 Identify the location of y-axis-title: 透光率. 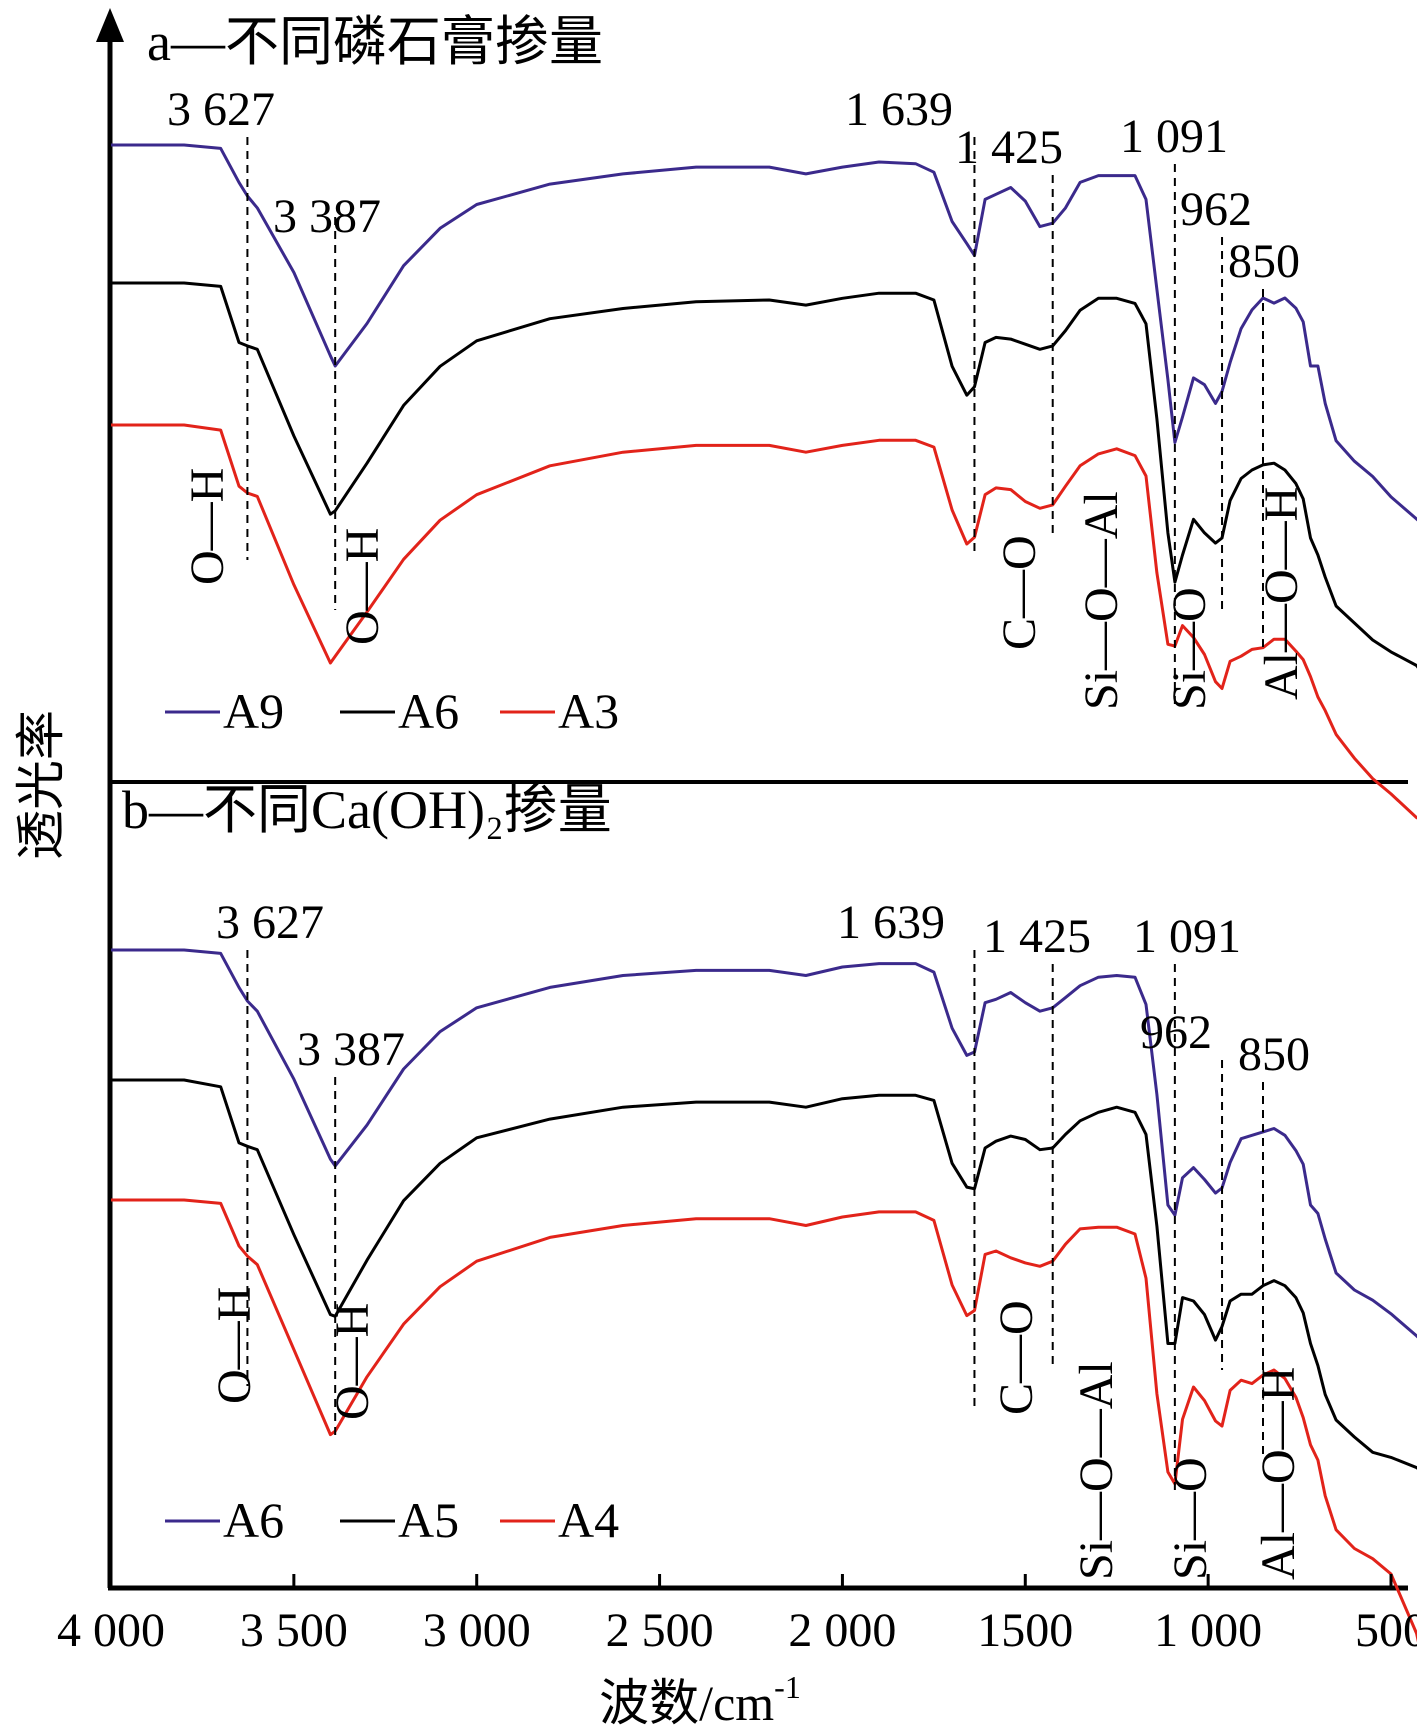
(41, 785).